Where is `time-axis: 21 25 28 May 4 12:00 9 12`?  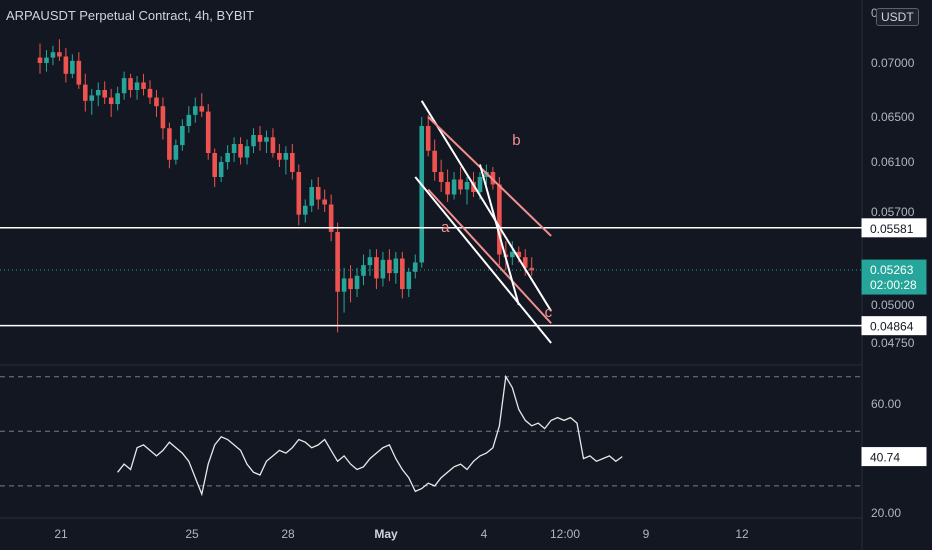
time-axis: 21 25 28 May 4 12:00 9 12 is located at coordinates (401, 534).